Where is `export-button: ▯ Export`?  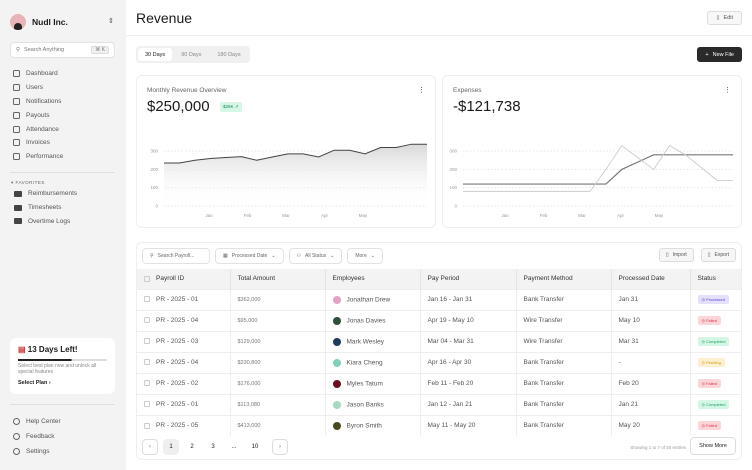
export-button: ▯ Export is located at coordinates (718, 255).